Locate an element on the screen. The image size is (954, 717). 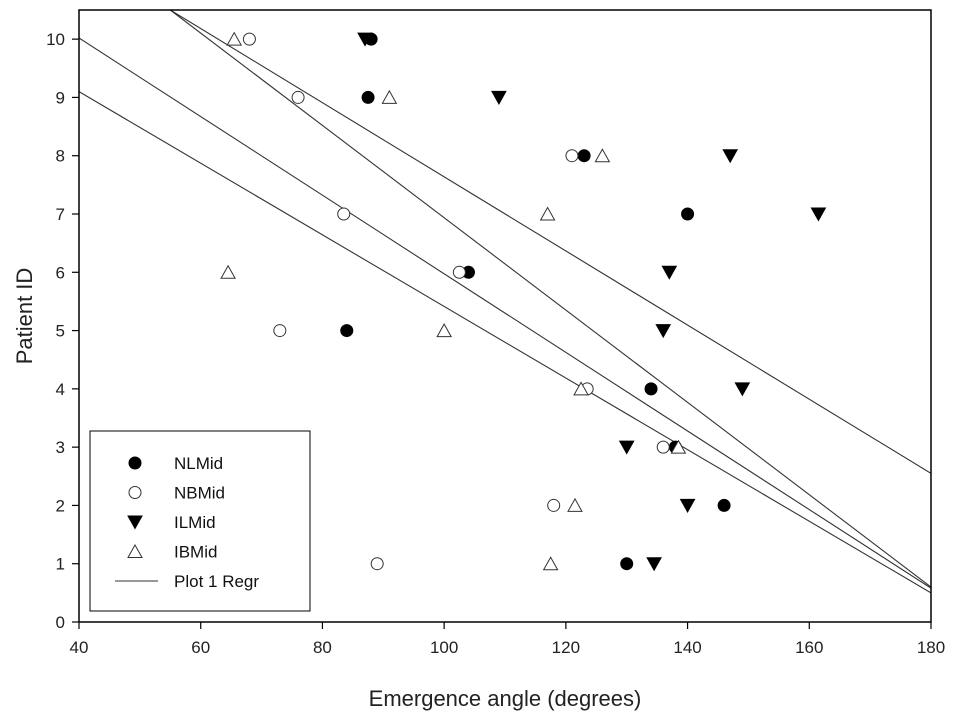
legend-marker-ibmid is located at coordinates (135, 550).